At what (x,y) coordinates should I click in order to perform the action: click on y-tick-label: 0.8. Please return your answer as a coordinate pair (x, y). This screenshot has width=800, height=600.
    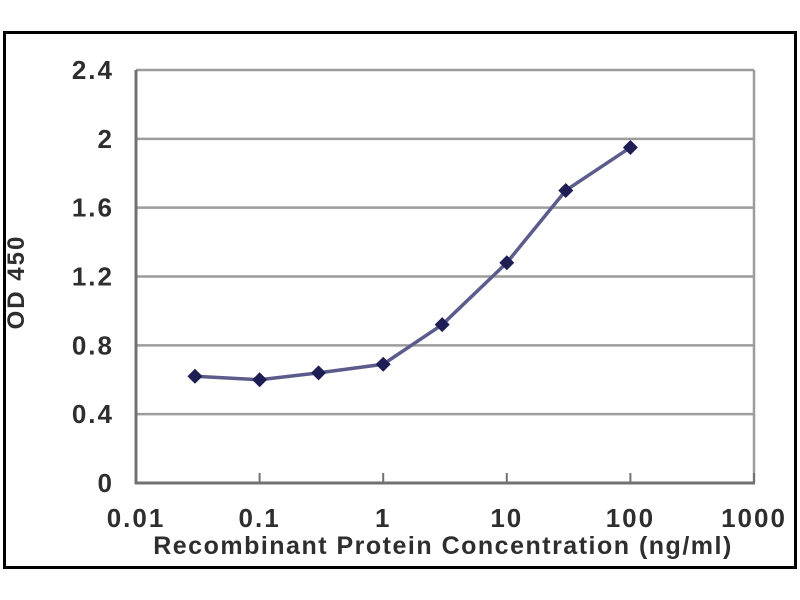
    Looking at the image, I should click on (93, 345).